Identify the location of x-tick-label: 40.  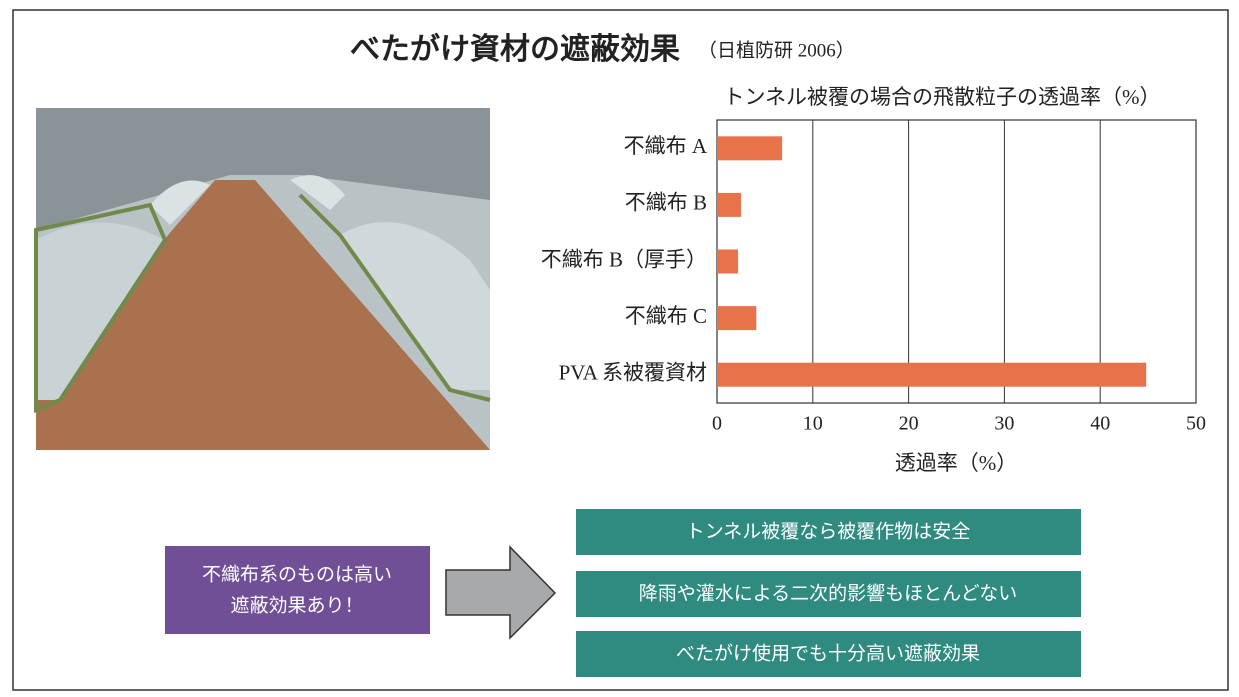
(1100, 424).